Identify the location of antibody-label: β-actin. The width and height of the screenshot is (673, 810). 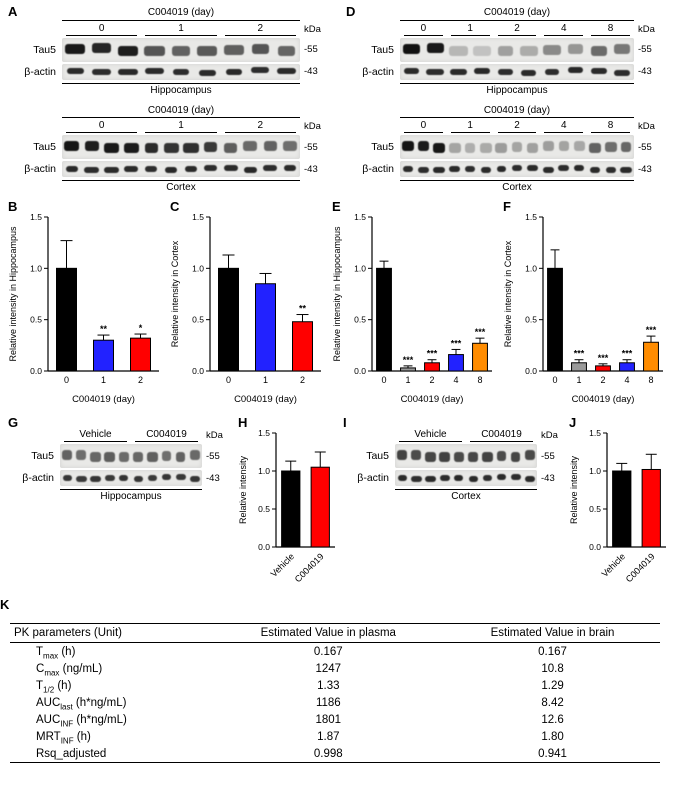
(40, 169).